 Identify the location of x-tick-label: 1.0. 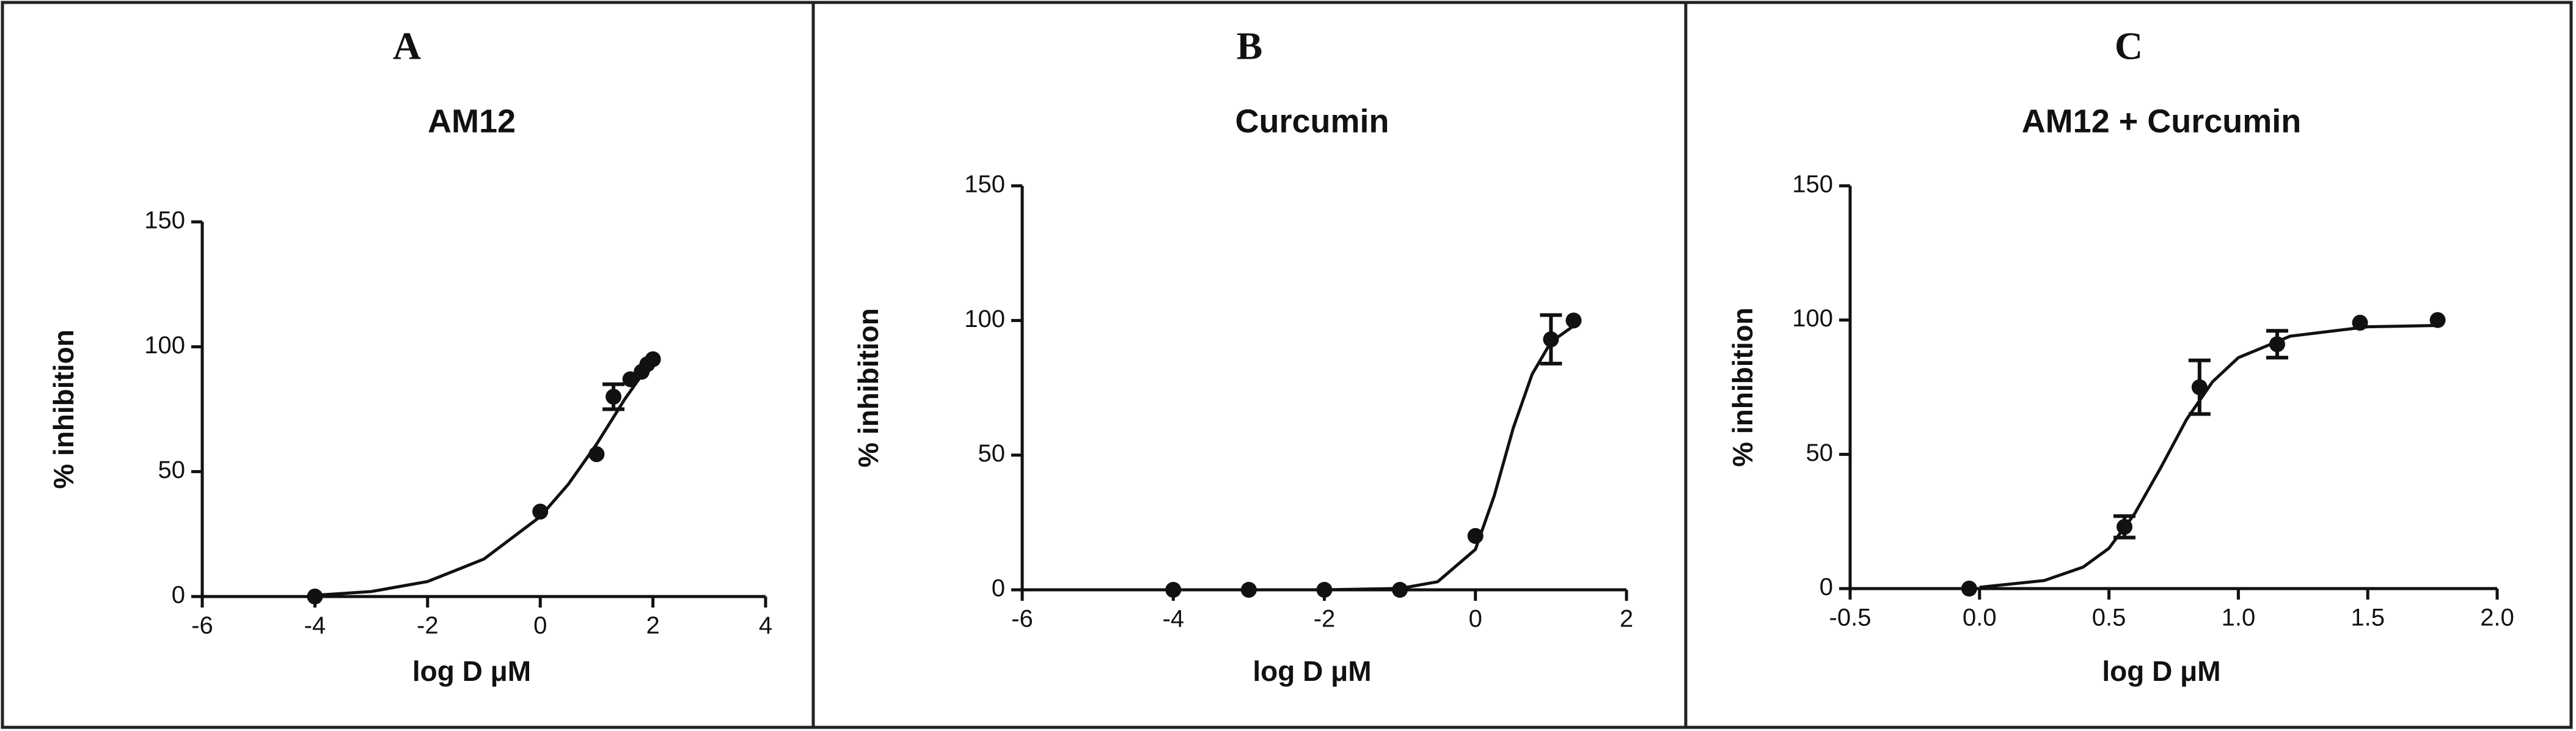
(2239, 617).